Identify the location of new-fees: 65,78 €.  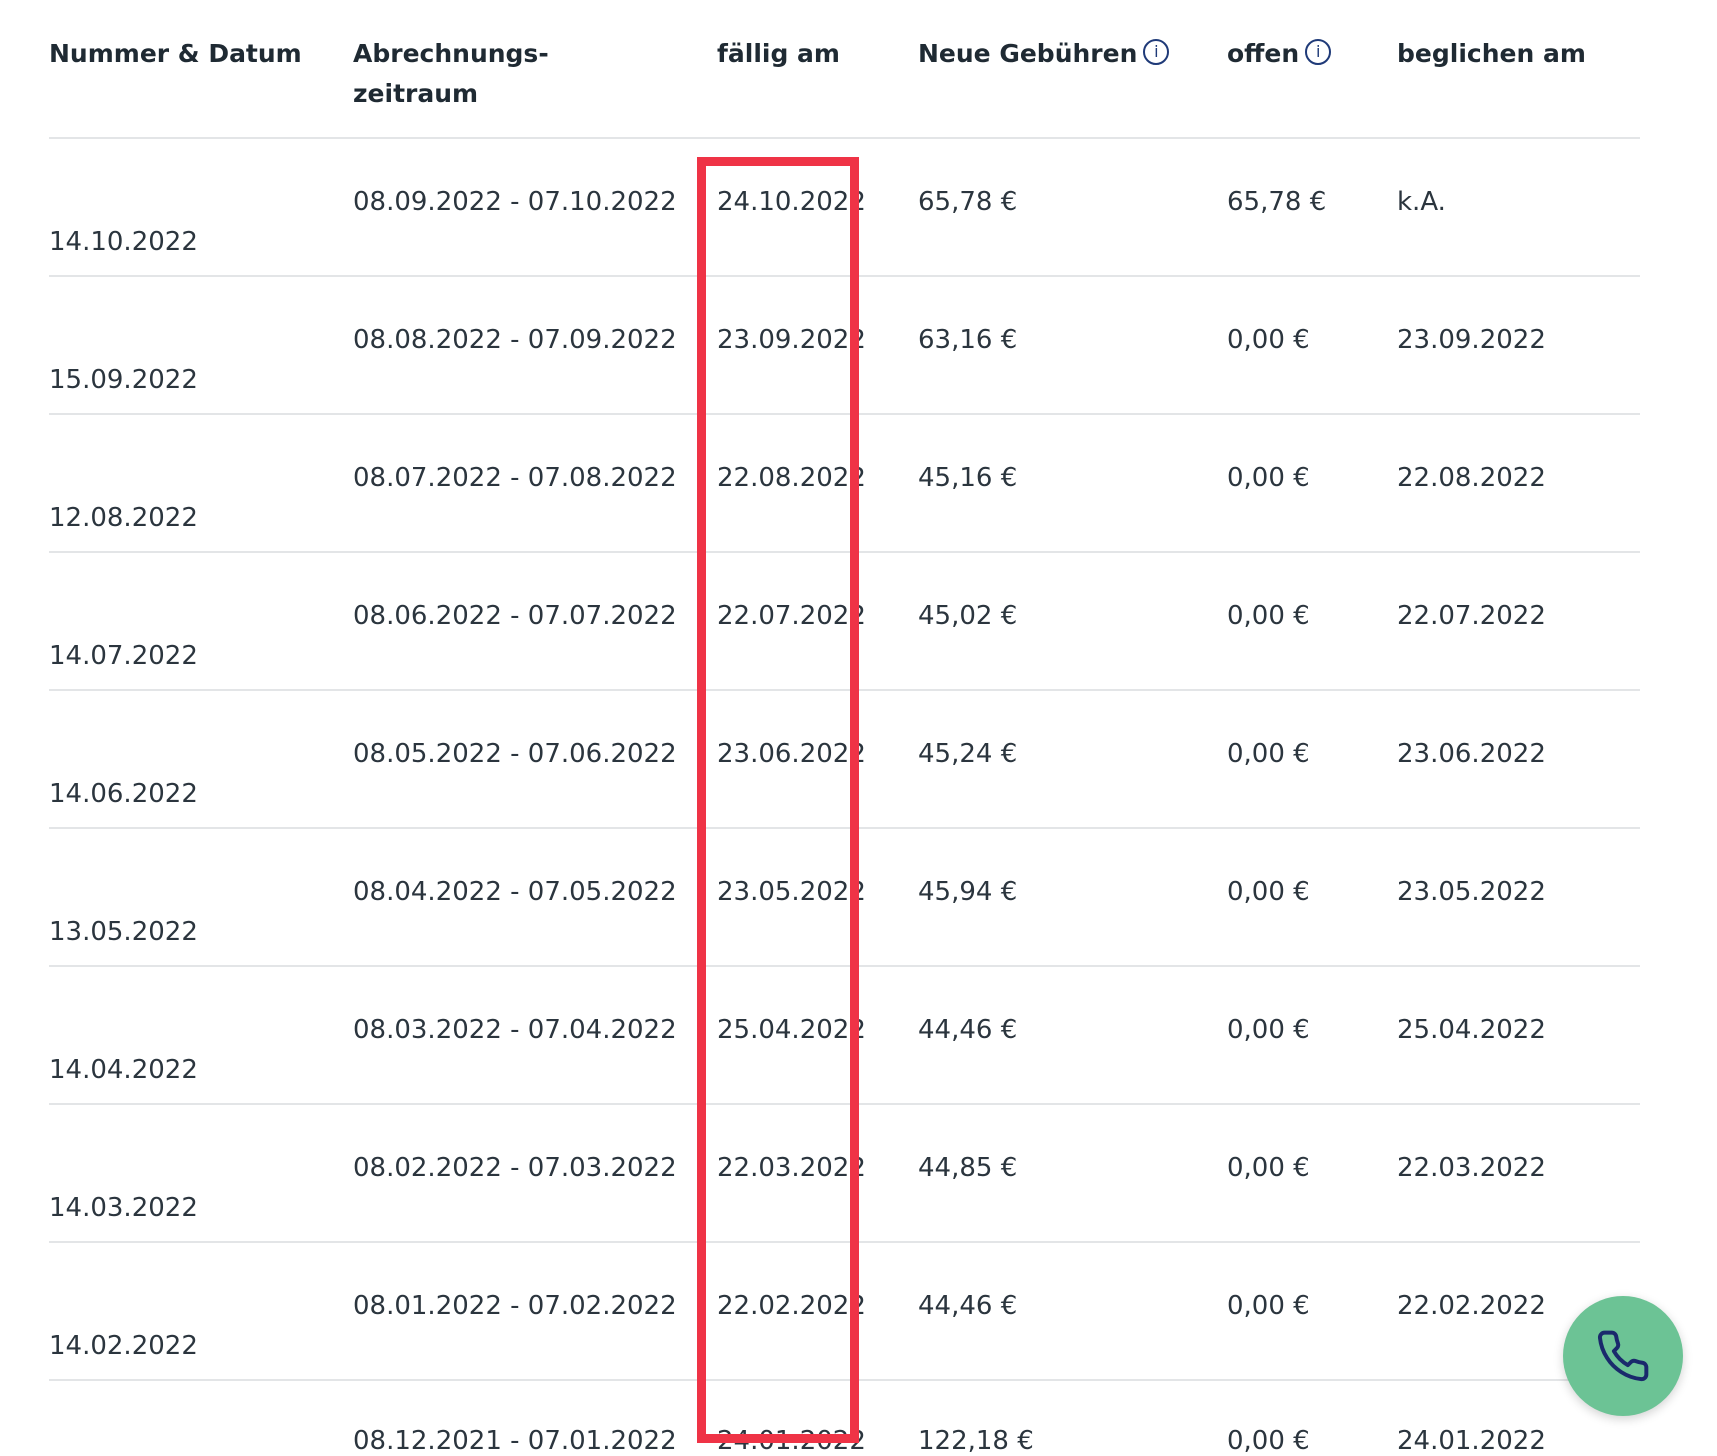
(968, 202).